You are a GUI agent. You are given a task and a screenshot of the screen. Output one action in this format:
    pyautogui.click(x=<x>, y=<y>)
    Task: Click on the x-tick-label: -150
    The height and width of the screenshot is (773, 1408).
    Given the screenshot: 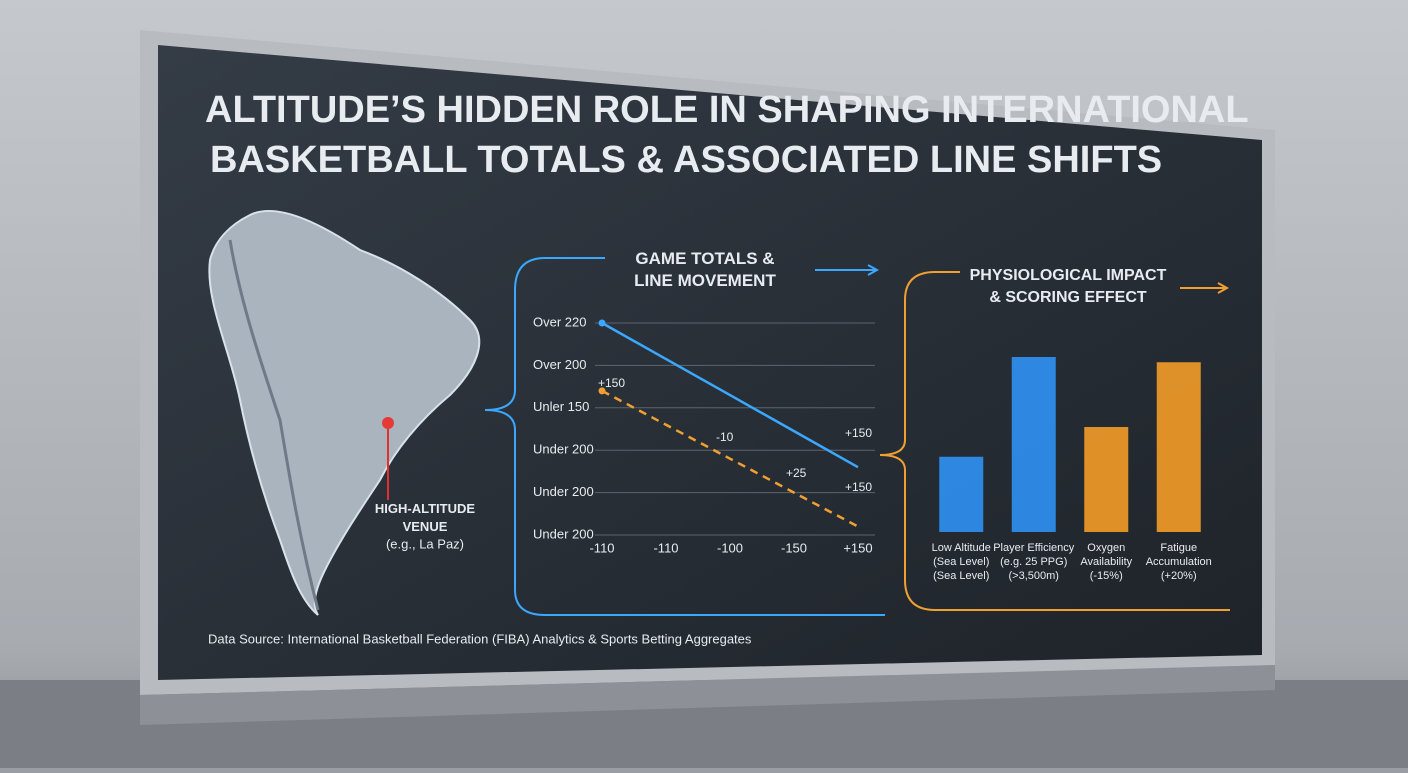 What is the action you would take?
    pyautogui.click(x=794, y=547)
    